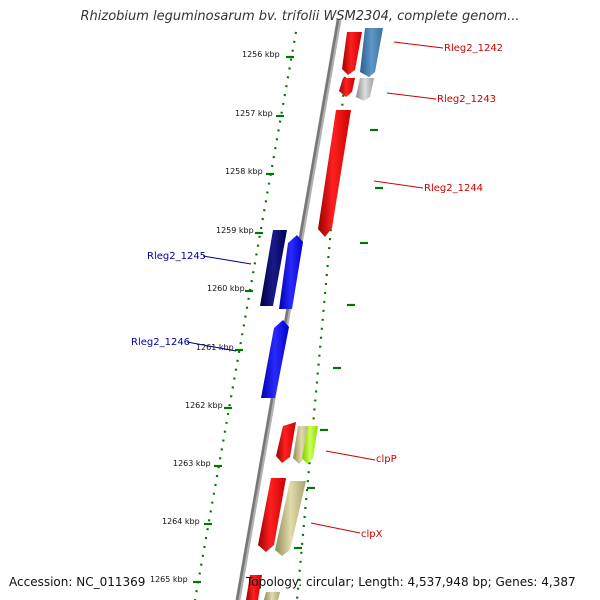 The width and height of the screenshot is (600, 600). I want to click on tick-label: 1259 kbp, so click(235, 230).